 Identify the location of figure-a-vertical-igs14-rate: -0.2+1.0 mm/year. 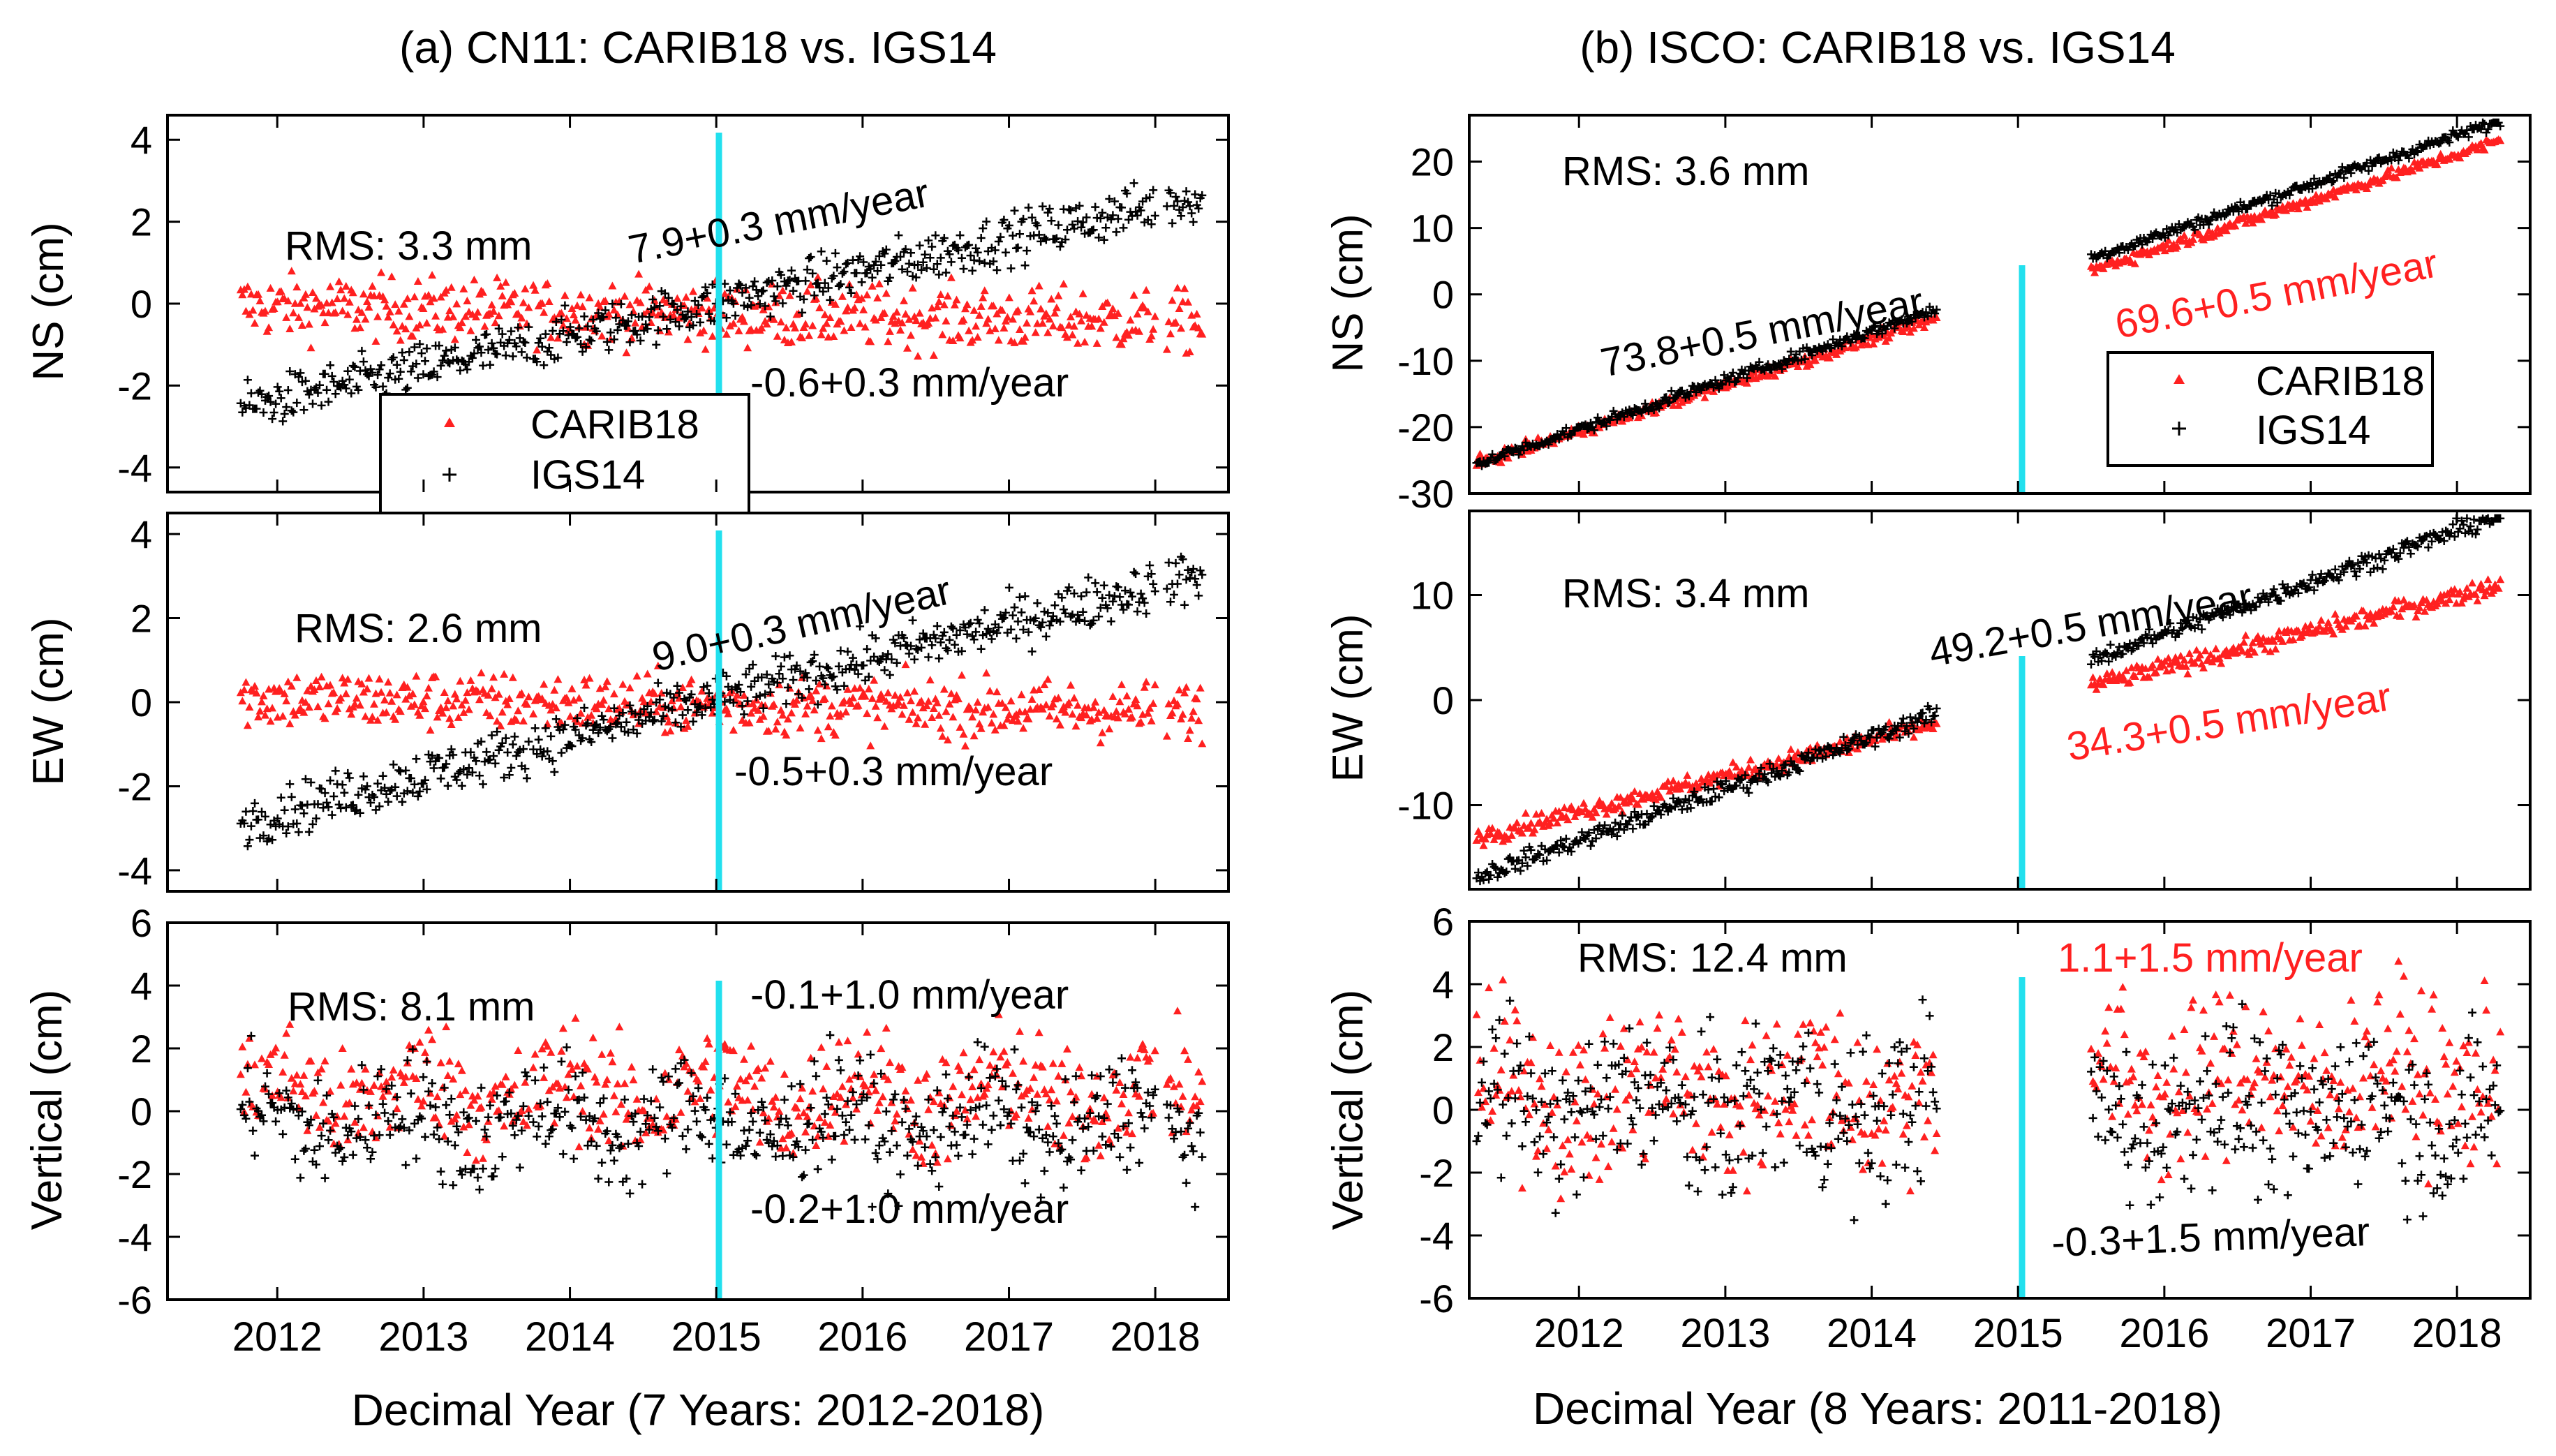
(909, 1209).